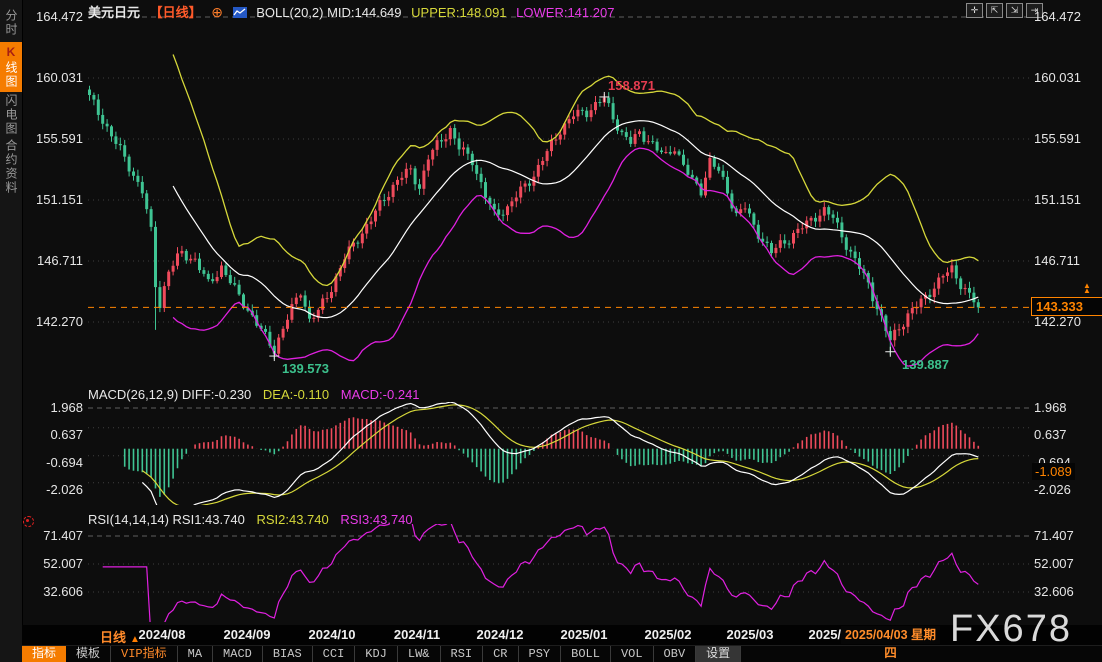 Image resolution: width=1102 pixels, height=662 pixels. I want to click on rsi3-value: RSI3:43.740, so click(376, 519).